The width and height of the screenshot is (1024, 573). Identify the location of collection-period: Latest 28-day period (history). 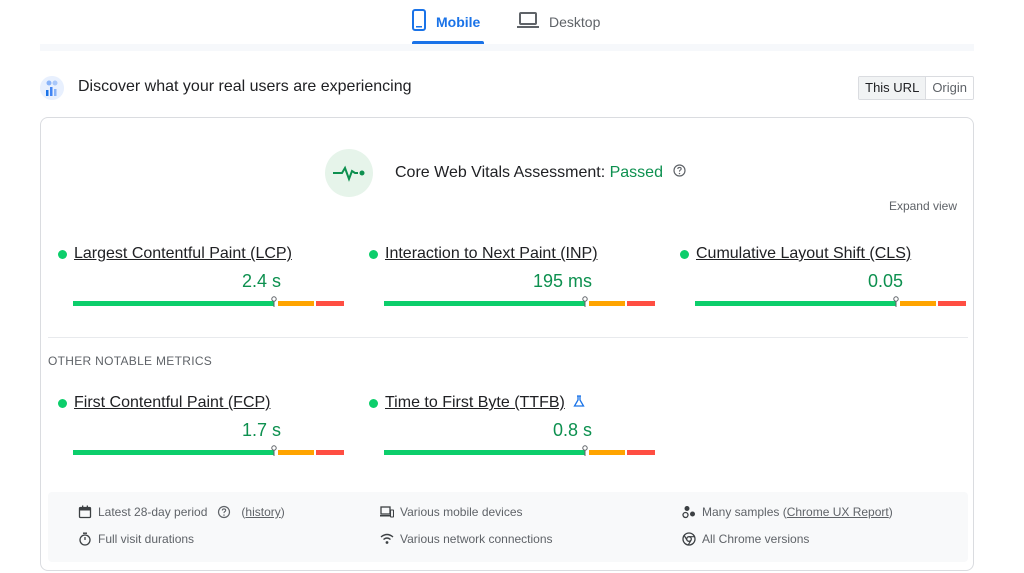
(181, 512).